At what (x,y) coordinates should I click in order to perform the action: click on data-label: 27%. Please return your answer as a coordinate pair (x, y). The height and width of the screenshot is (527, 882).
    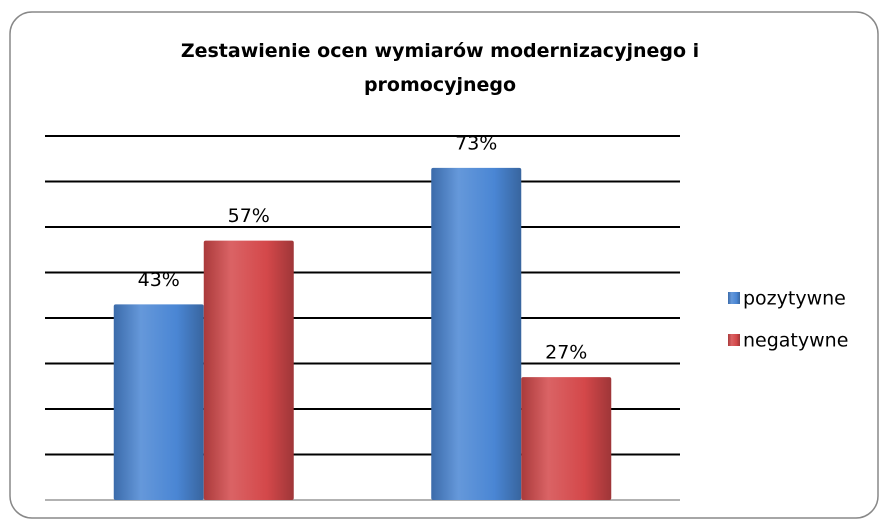
    Looking at the image, I should click on (566, 353).